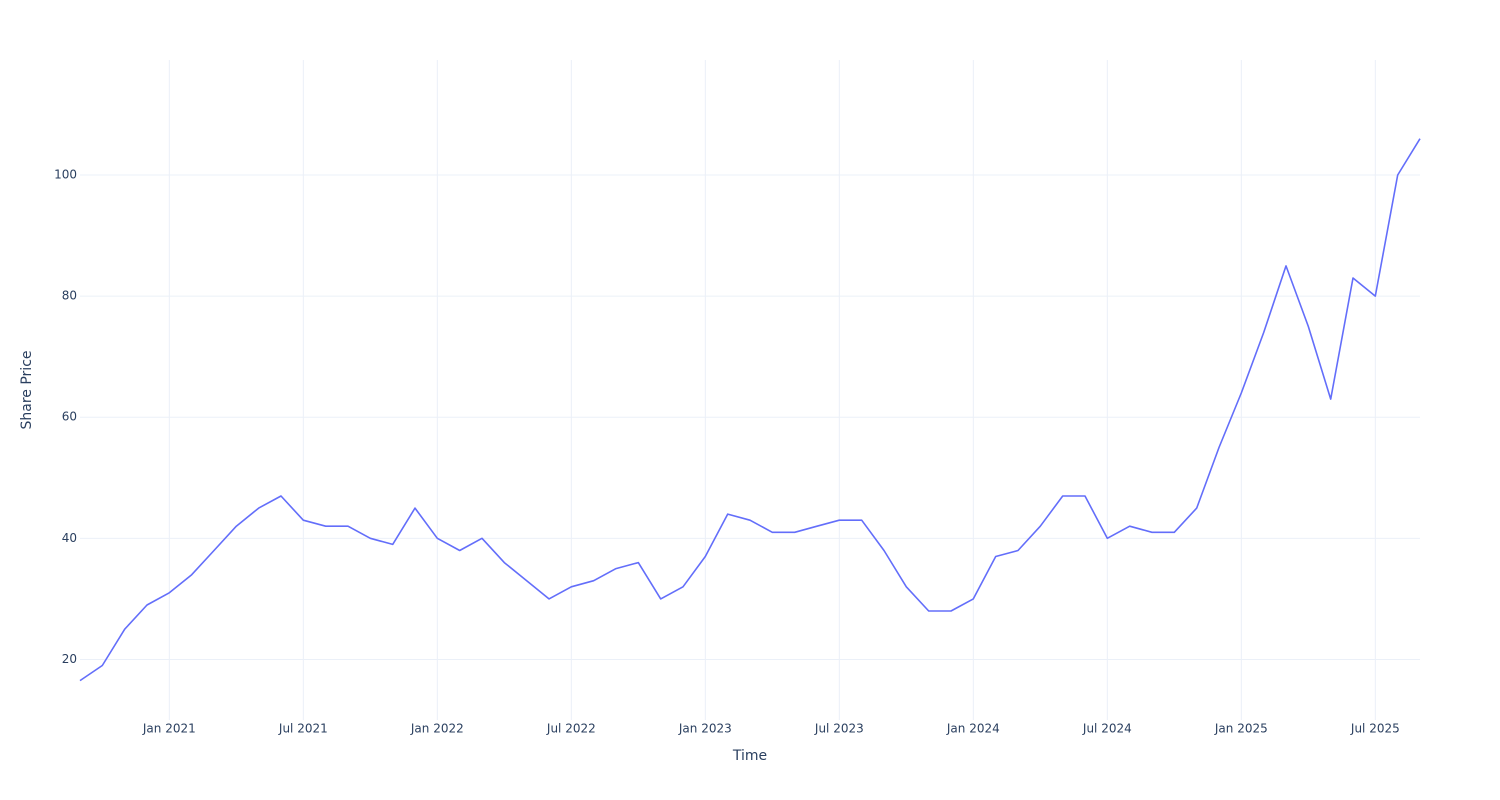 Image resolution: width=1500 pixels, height=800 pixels. I want to click on x-tick-label: Jan 2022, so click(437, 729).